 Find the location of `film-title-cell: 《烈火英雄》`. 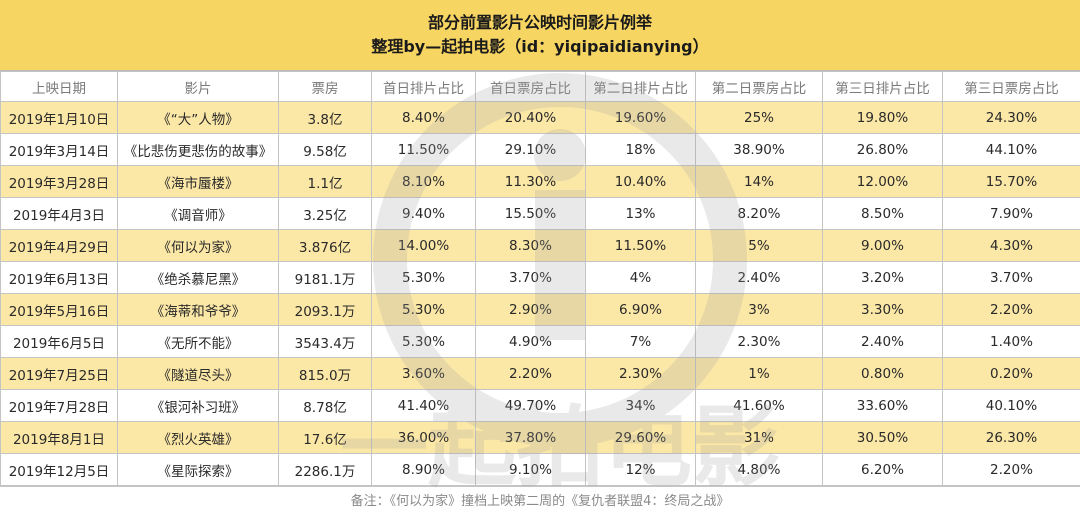

film-title-cell: 《烈火英雄》 is located at coordinates (198, 438).